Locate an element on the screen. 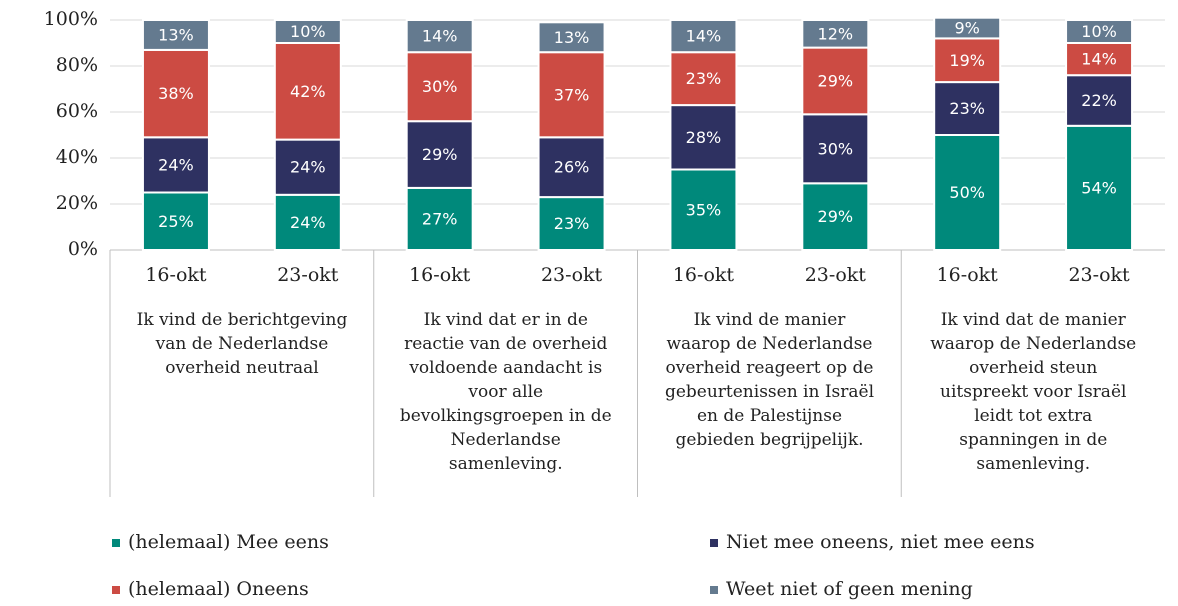 The height and width of the screenshot is (606, 1178). data-label: 35% is located at coordinates (704, 209).